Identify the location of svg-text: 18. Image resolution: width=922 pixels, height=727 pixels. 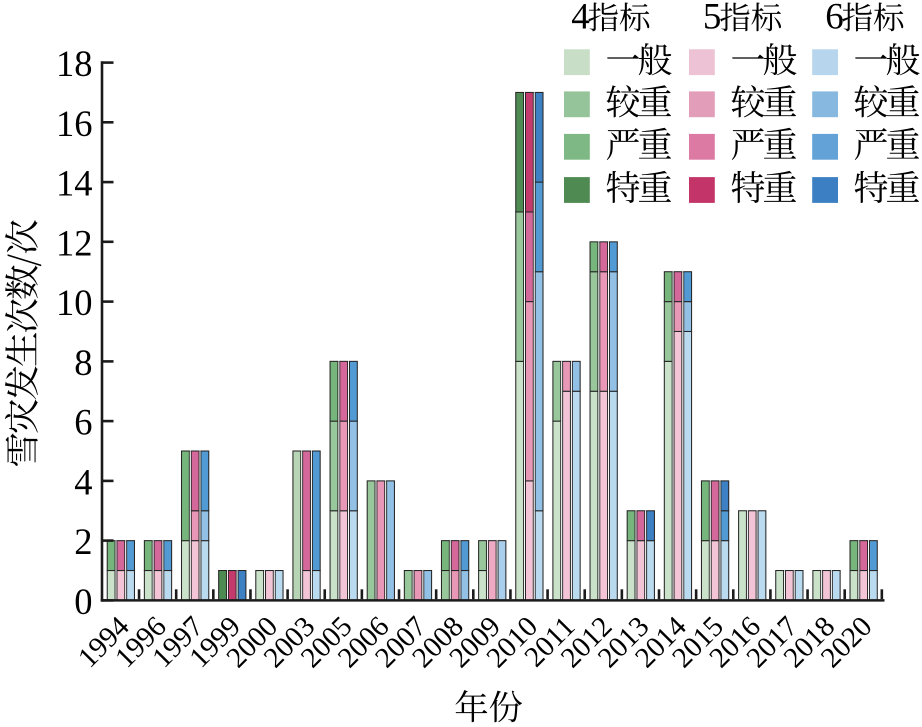
(74, 63).